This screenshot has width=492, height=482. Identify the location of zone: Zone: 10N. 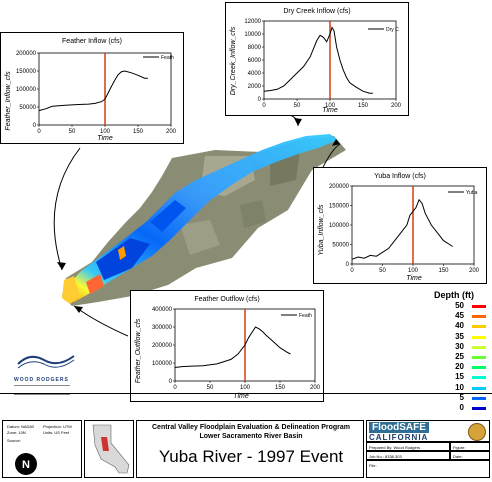
(16, 432).